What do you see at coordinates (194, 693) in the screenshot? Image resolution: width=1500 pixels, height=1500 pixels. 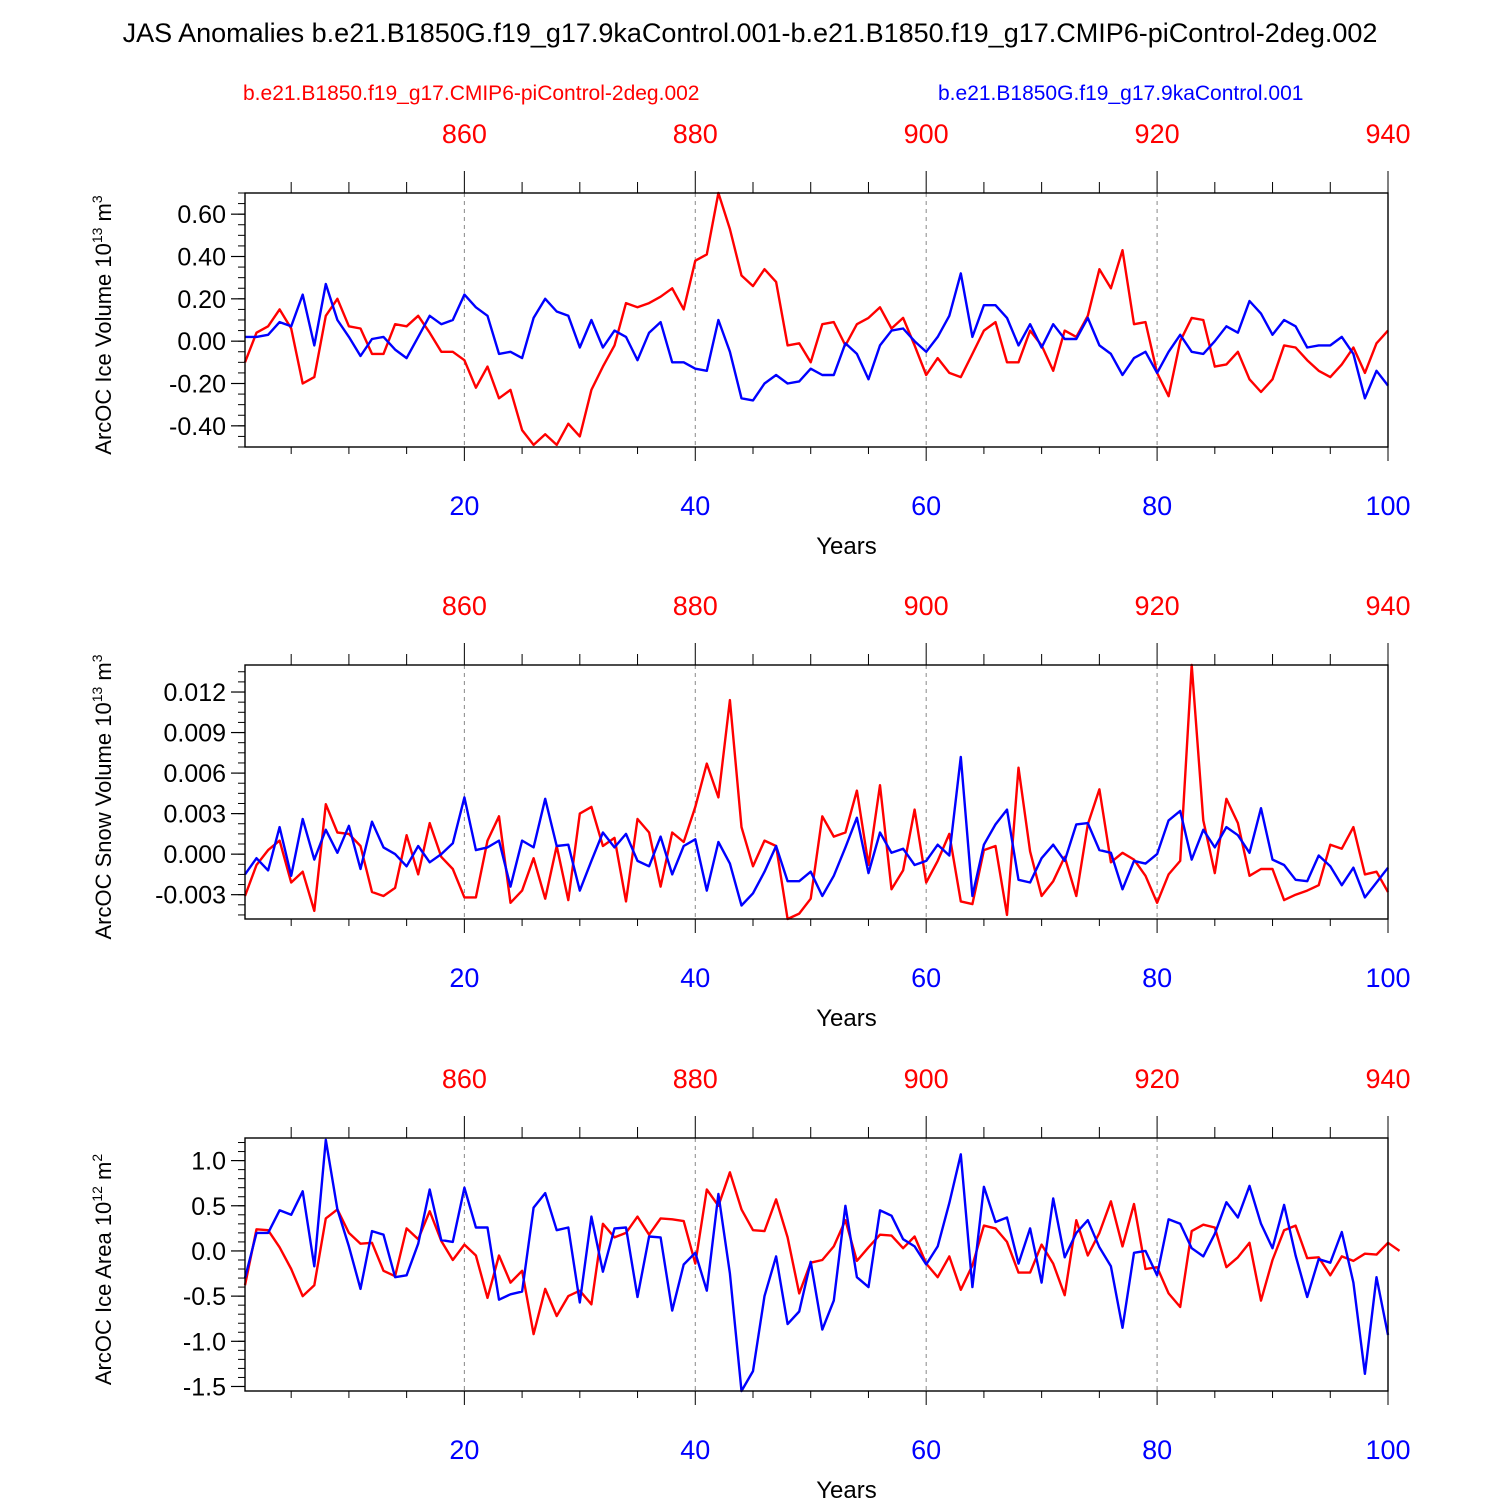 I see `y-tick-label: 0.012` at bounding box center [194, 693].